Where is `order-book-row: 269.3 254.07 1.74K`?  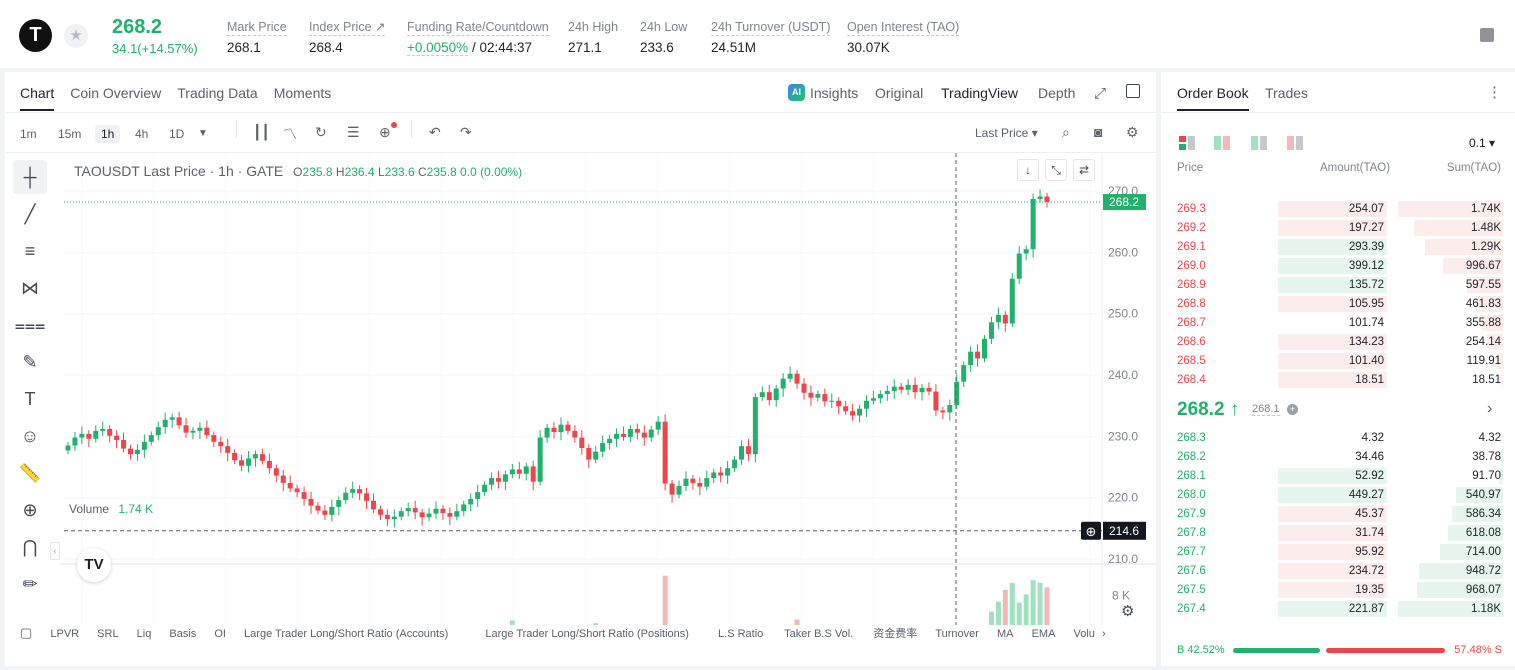
order-book-row: 269.3 254.07 1.74K is located at coordinates (1338, 209).